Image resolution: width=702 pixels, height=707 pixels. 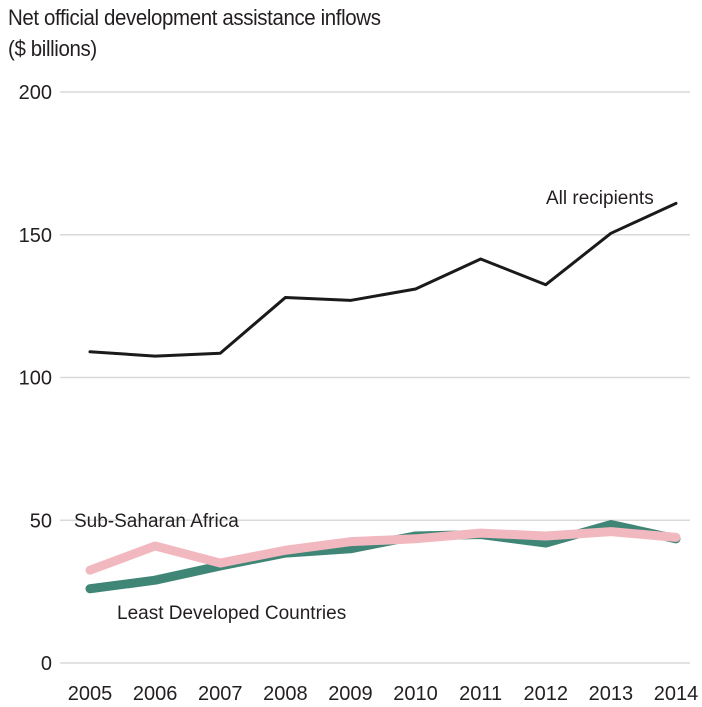 I want to click on series-label: Least Developed Countries, so click(x=231, y=613).